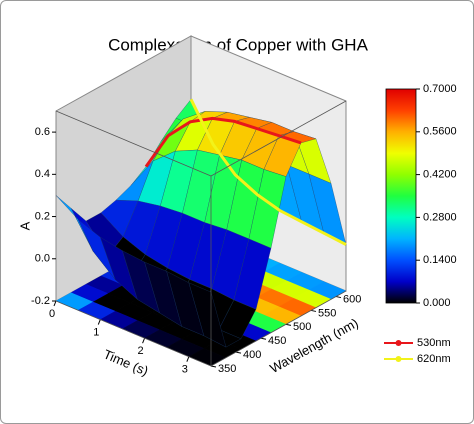 The width and height of the screenshot is (474, 424). Describe the element at coordinates (434, 359) in the screenshot. I see `legend-label: 620nm` at that location.